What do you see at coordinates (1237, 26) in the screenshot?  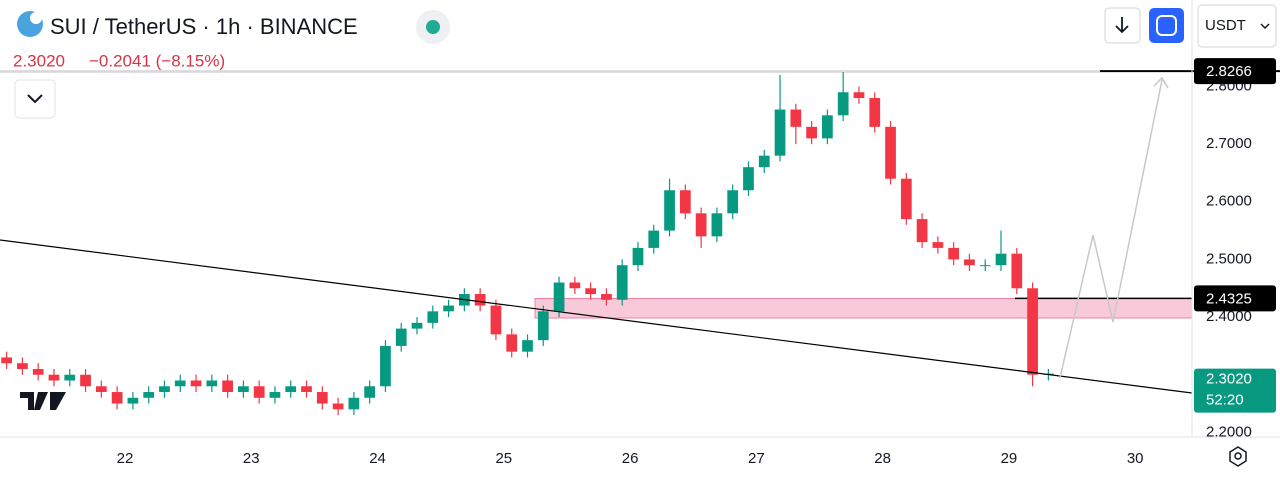 I see `currency-button` at bounding box center [1237, 26].